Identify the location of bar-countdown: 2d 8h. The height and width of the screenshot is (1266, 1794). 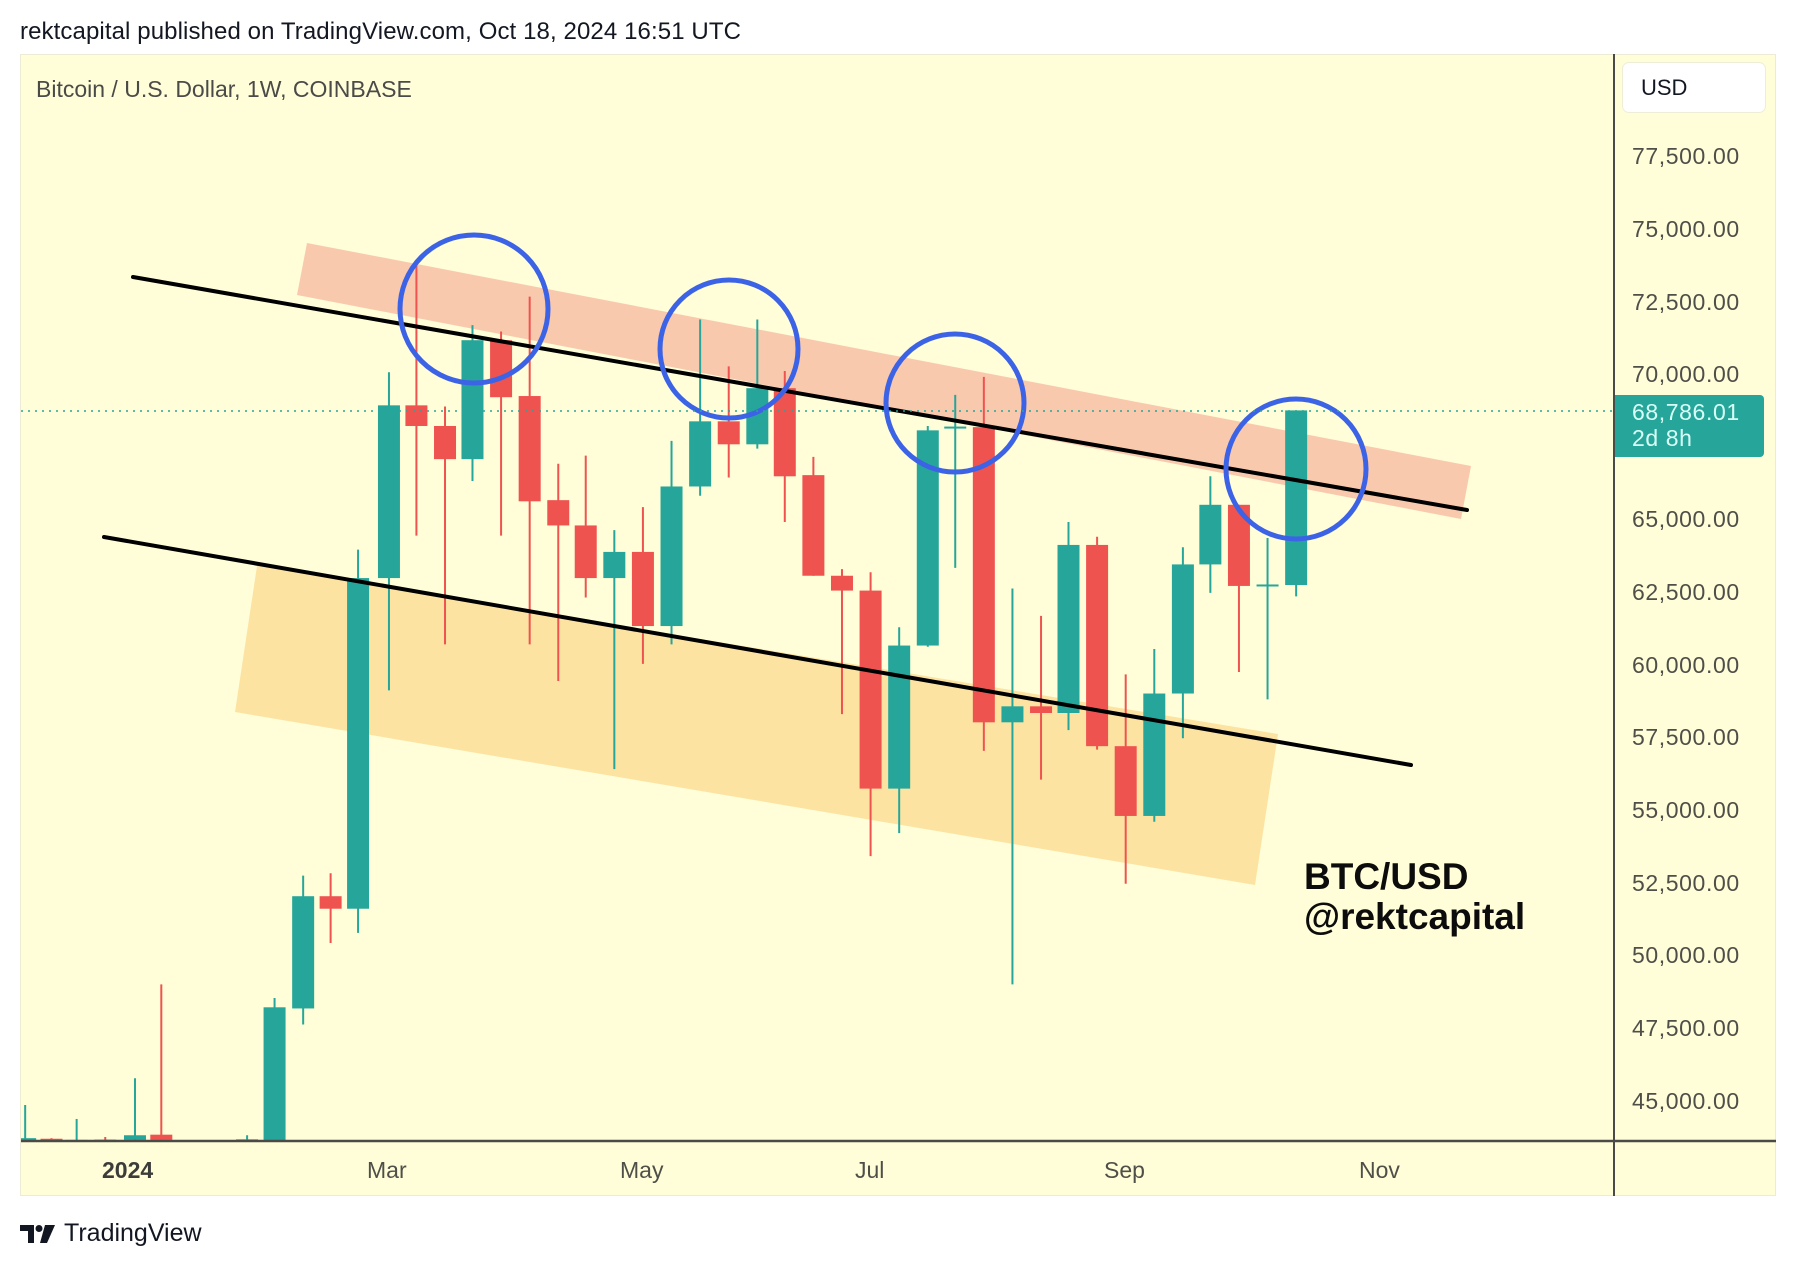
(1662, 438).